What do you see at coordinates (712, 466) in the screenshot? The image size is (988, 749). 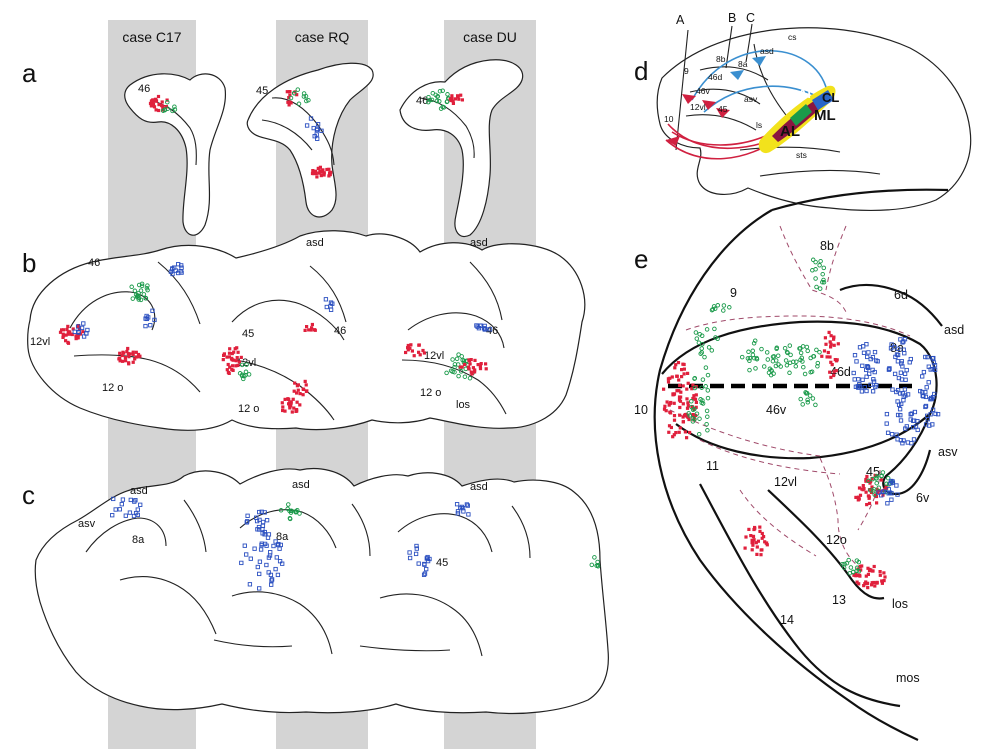 I see `label-e-11: 11` at bounding box center [712, 466].